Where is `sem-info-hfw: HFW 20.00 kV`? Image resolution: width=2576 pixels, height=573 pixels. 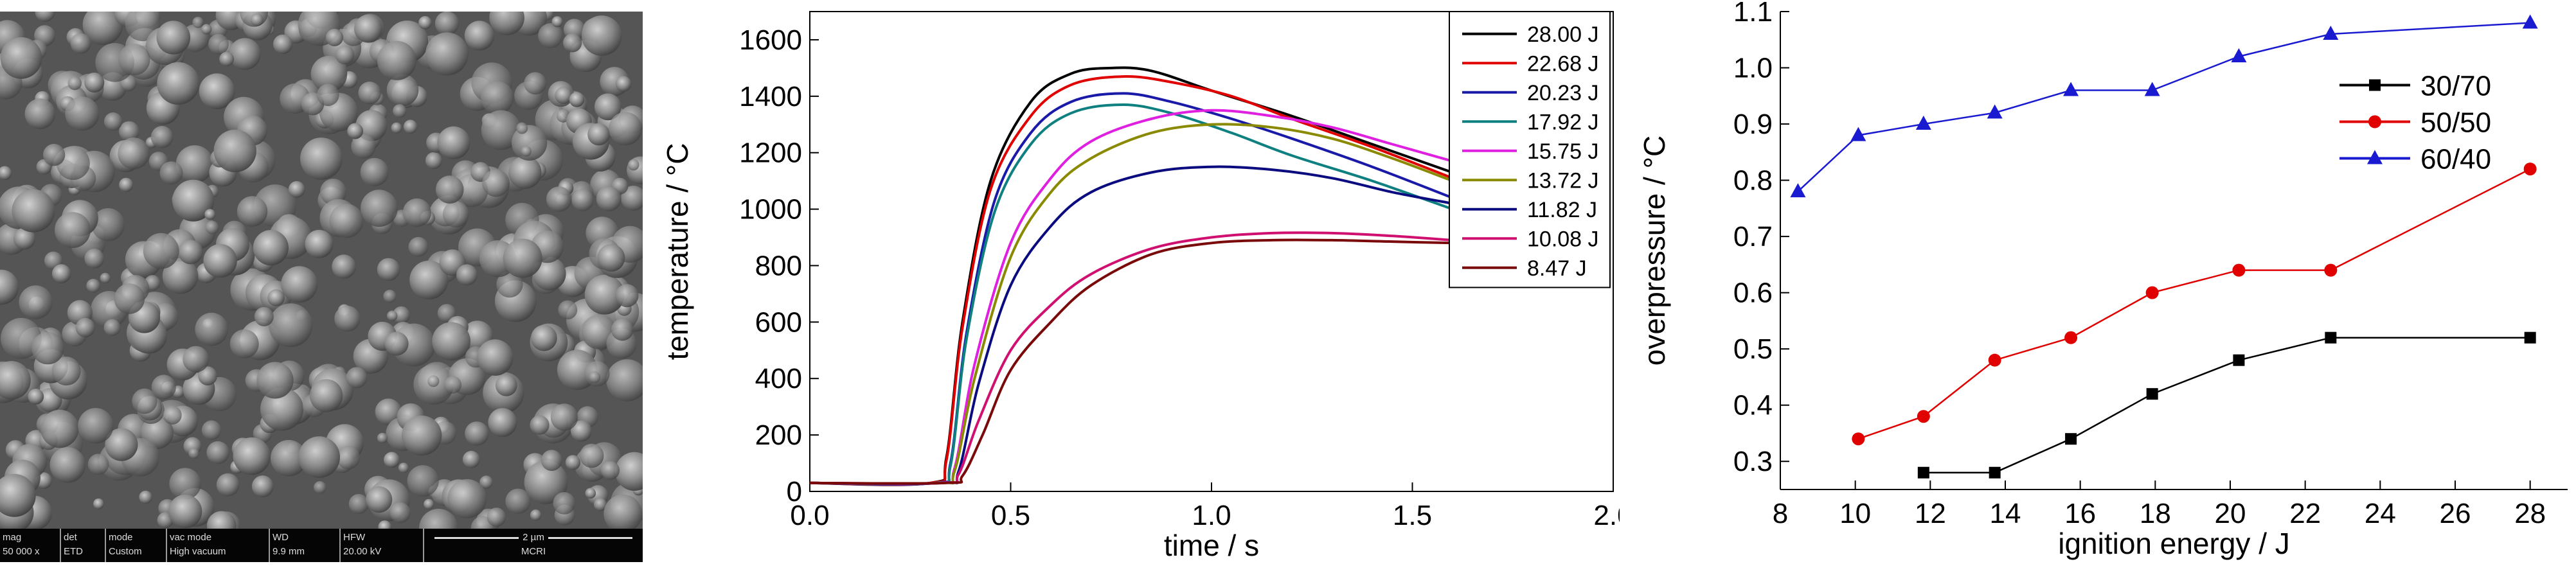
sem-info-hfw: HFW 20.00 kV is located at coordinates (382, 545).